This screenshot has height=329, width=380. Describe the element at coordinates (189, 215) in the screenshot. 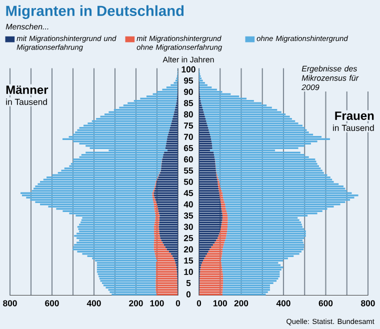

I see `y-tick-label: 35` at that location.